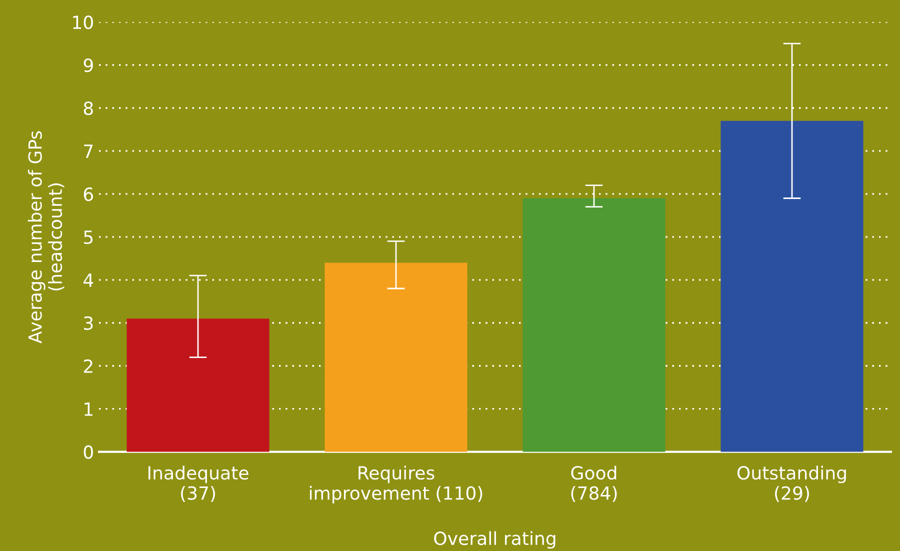  I want to click on x-tick-label: Outstanding (29), so click(791, 484).